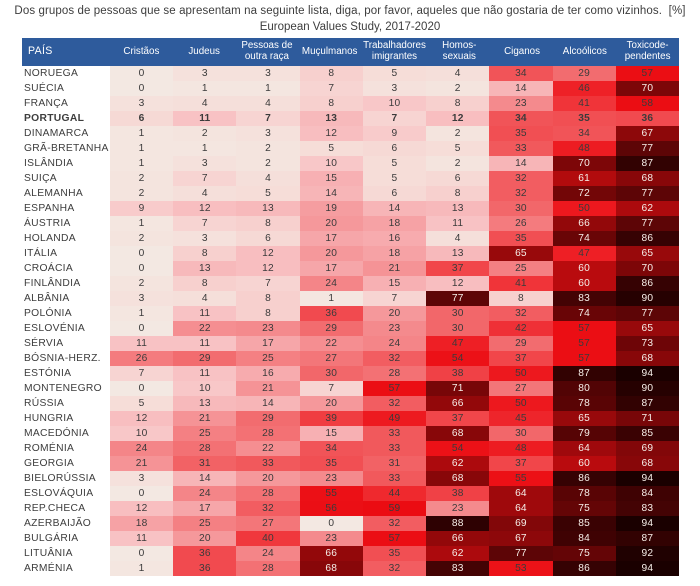  What do you see at coordinates (458, 343) in the screenshot?
I see `value-cell-servia-homos-sexuais: 47` at bounding box center [458, 343].